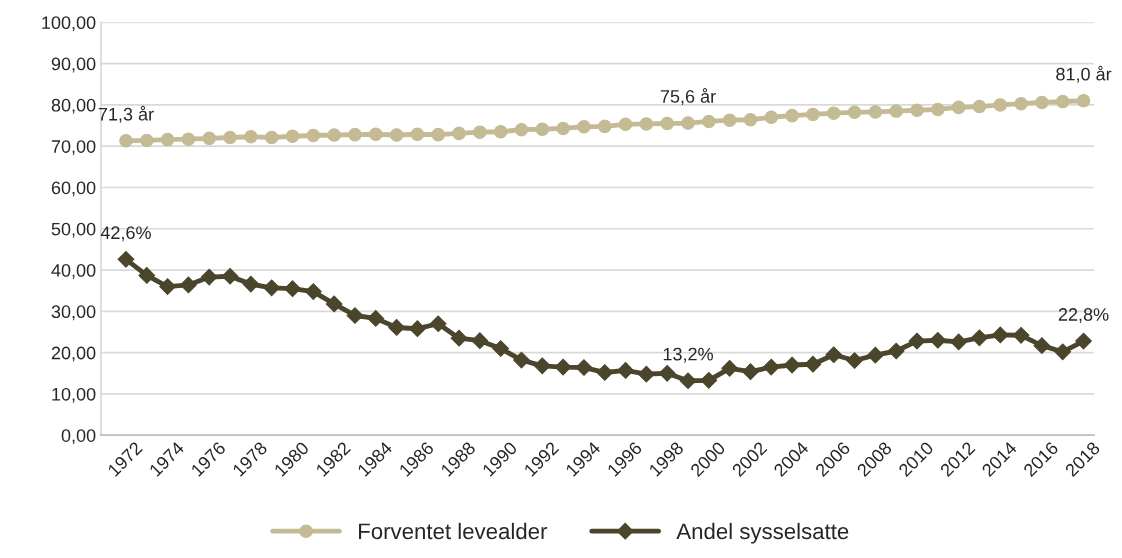 The height and width of the screenshot is (558, 1122). Describe the element at coordinates (73, 313) in the screenshot. I see `y-tick-label: 30,00` at that location.